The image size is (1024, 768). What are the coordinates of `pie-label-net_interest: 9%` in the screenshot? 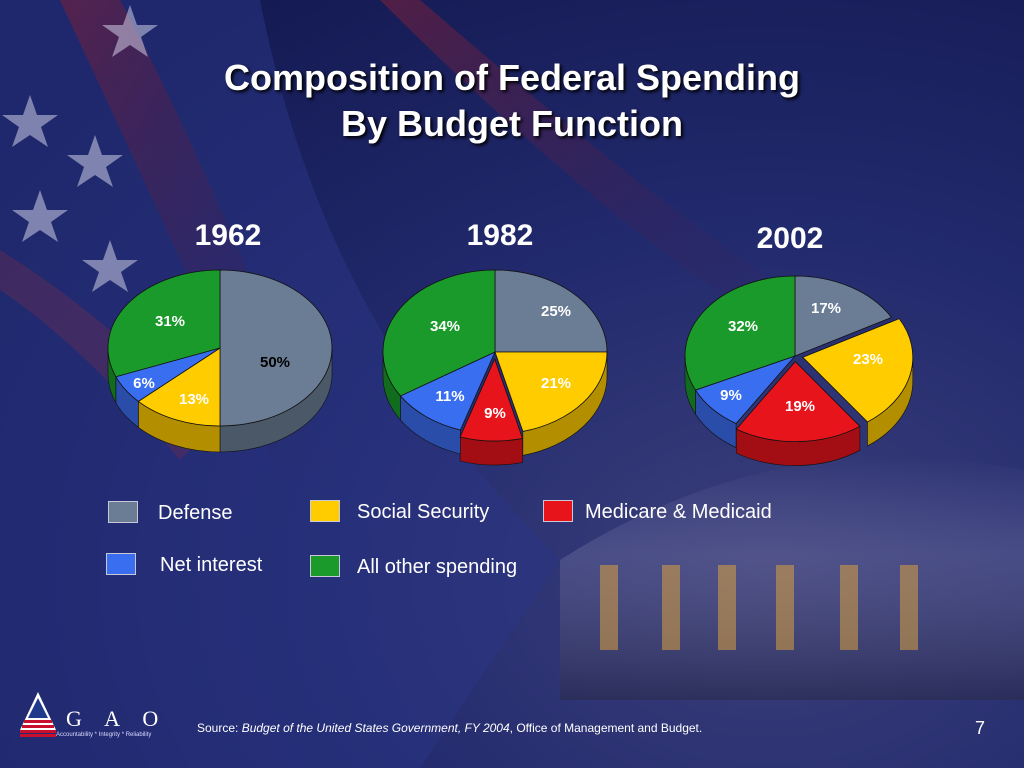 It's located at (731, 395).